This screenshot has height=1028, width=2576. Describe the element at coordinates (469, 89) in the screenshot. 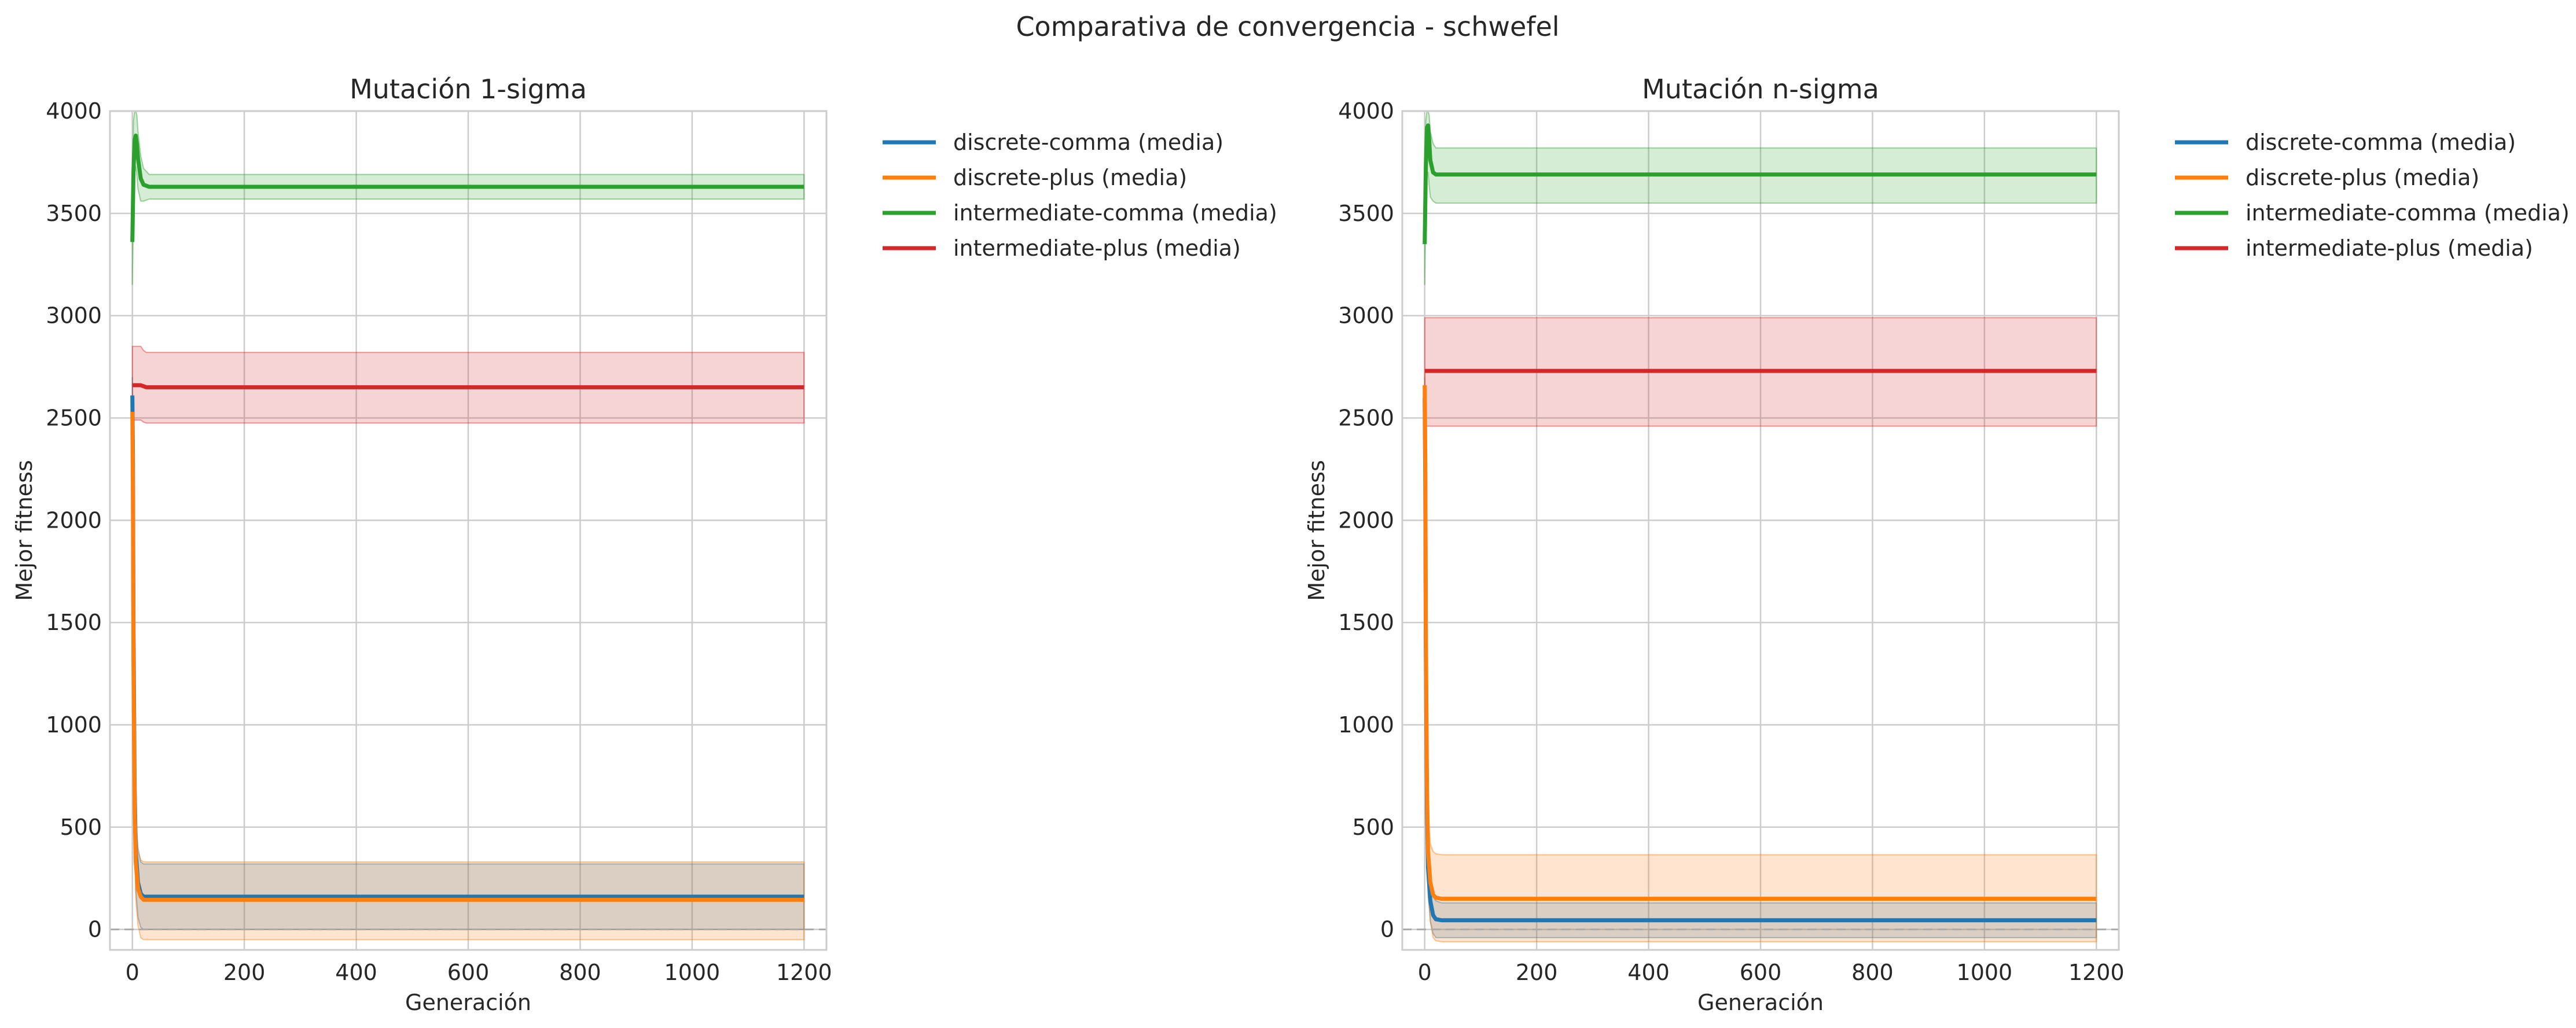

I see `chart-title: Mutación 1-sigma` at that location.